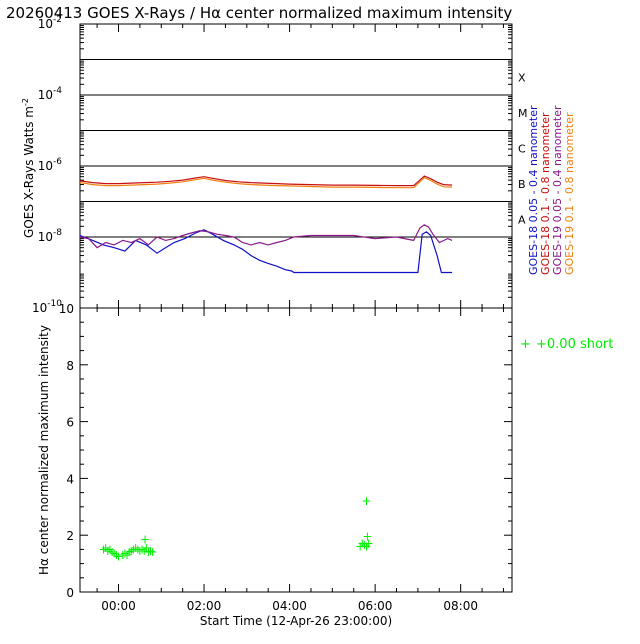 The height and width of the screenshot is (644, 640). What do you see at coordinates (70, 423) in the screenshot?
I see `y-tick-label: 6` at bounding box center [70, 423].